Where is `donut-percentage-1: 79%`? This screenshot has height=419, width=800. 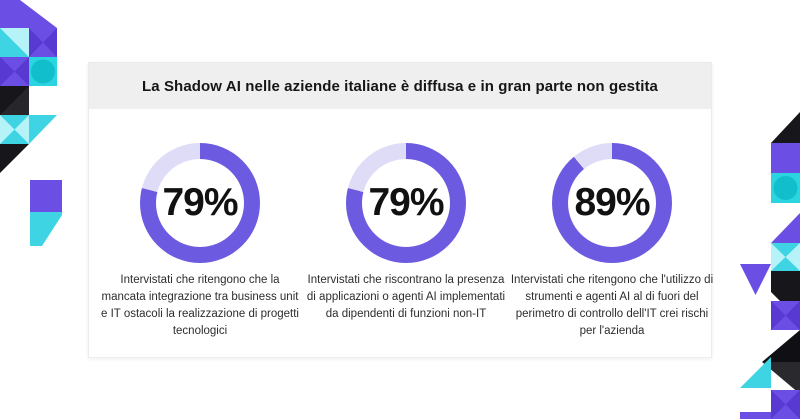 donut-percentage-1: 79% is located at coordinates (200, 202).